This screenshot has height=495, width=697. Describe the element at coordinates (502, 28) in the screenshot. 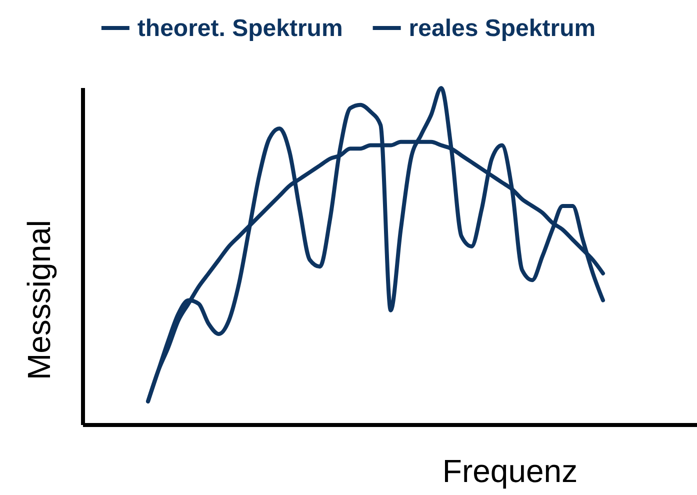

I see `legend-label: reales Spektrum` at that location.